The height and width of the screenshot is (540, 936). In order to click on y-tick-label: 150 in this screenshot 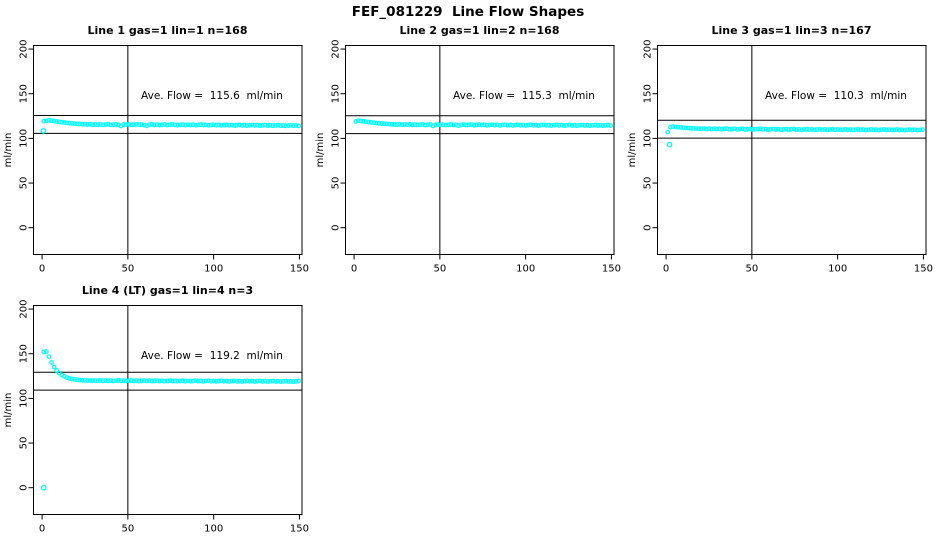, I will do `click(24, 93)`.